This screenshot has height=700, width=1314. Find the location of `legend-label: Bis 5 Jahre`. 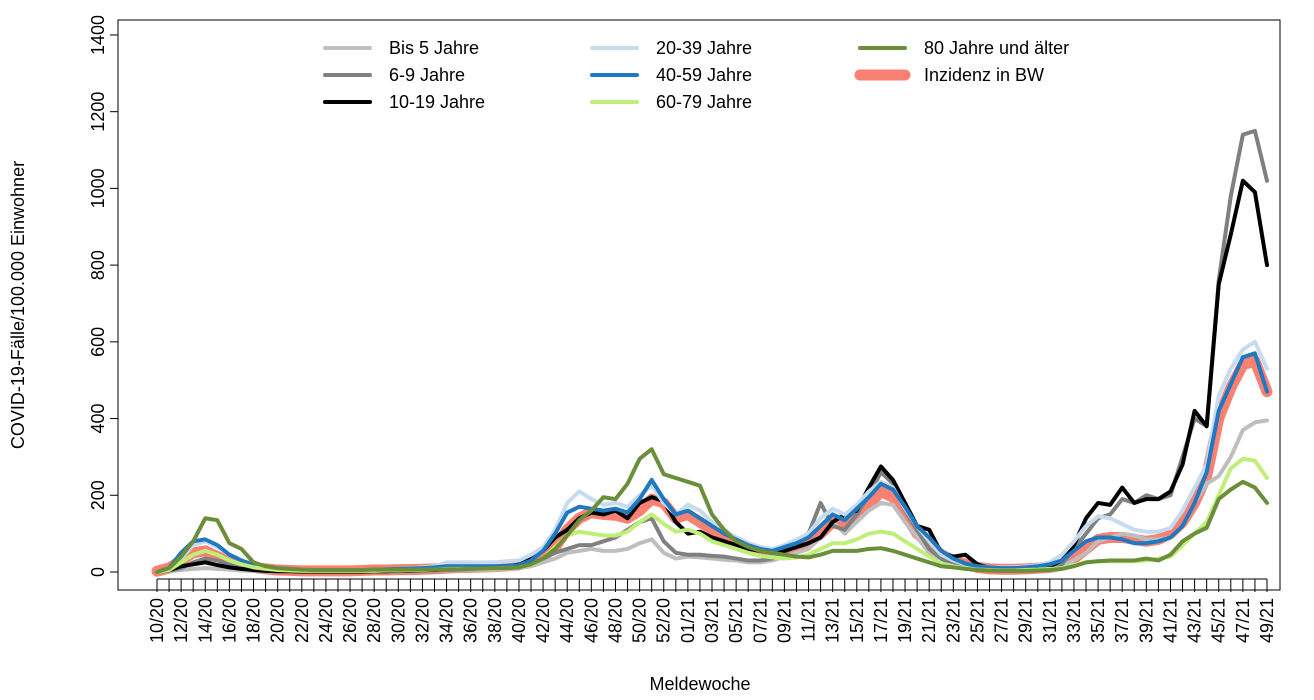

legend-label: Bis 5 Jahre is located at coordinates (434, 48).